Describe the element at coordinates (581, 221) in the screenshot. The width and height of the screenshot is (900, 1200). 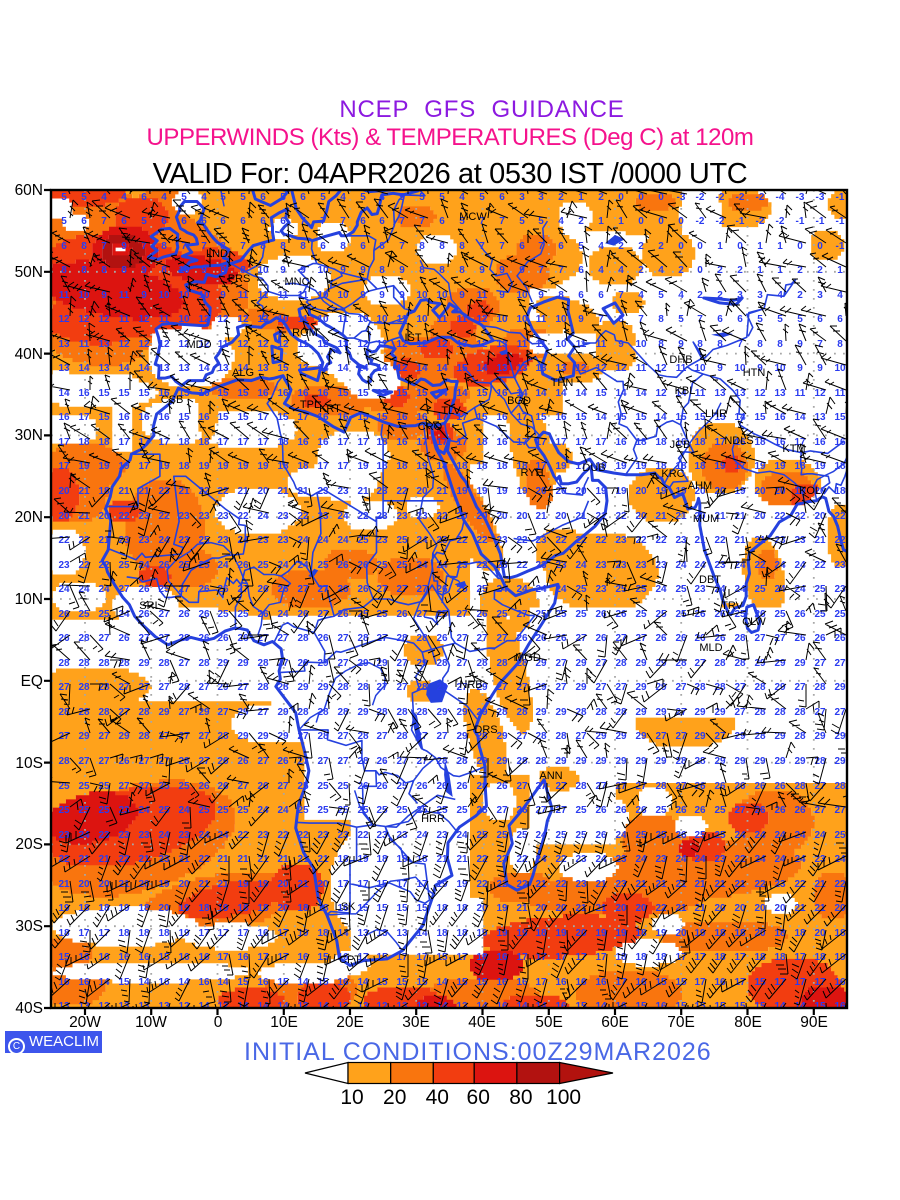
I see `svg-text: 2` at that location.